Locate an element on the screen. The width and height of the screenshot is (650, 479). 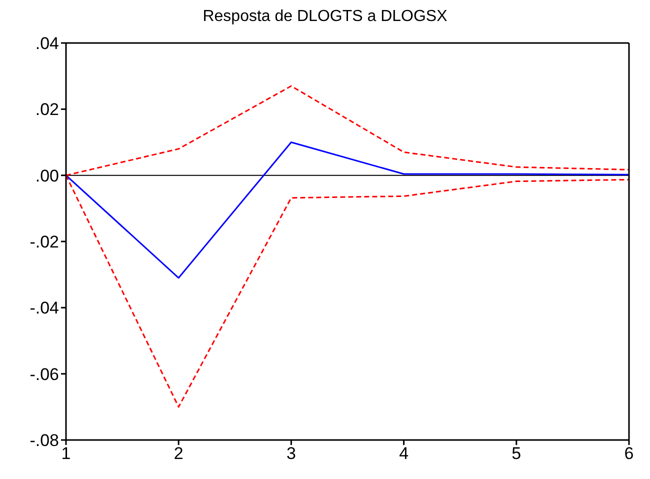
x-tick-label: 2 is located at coordinates (179, 454).